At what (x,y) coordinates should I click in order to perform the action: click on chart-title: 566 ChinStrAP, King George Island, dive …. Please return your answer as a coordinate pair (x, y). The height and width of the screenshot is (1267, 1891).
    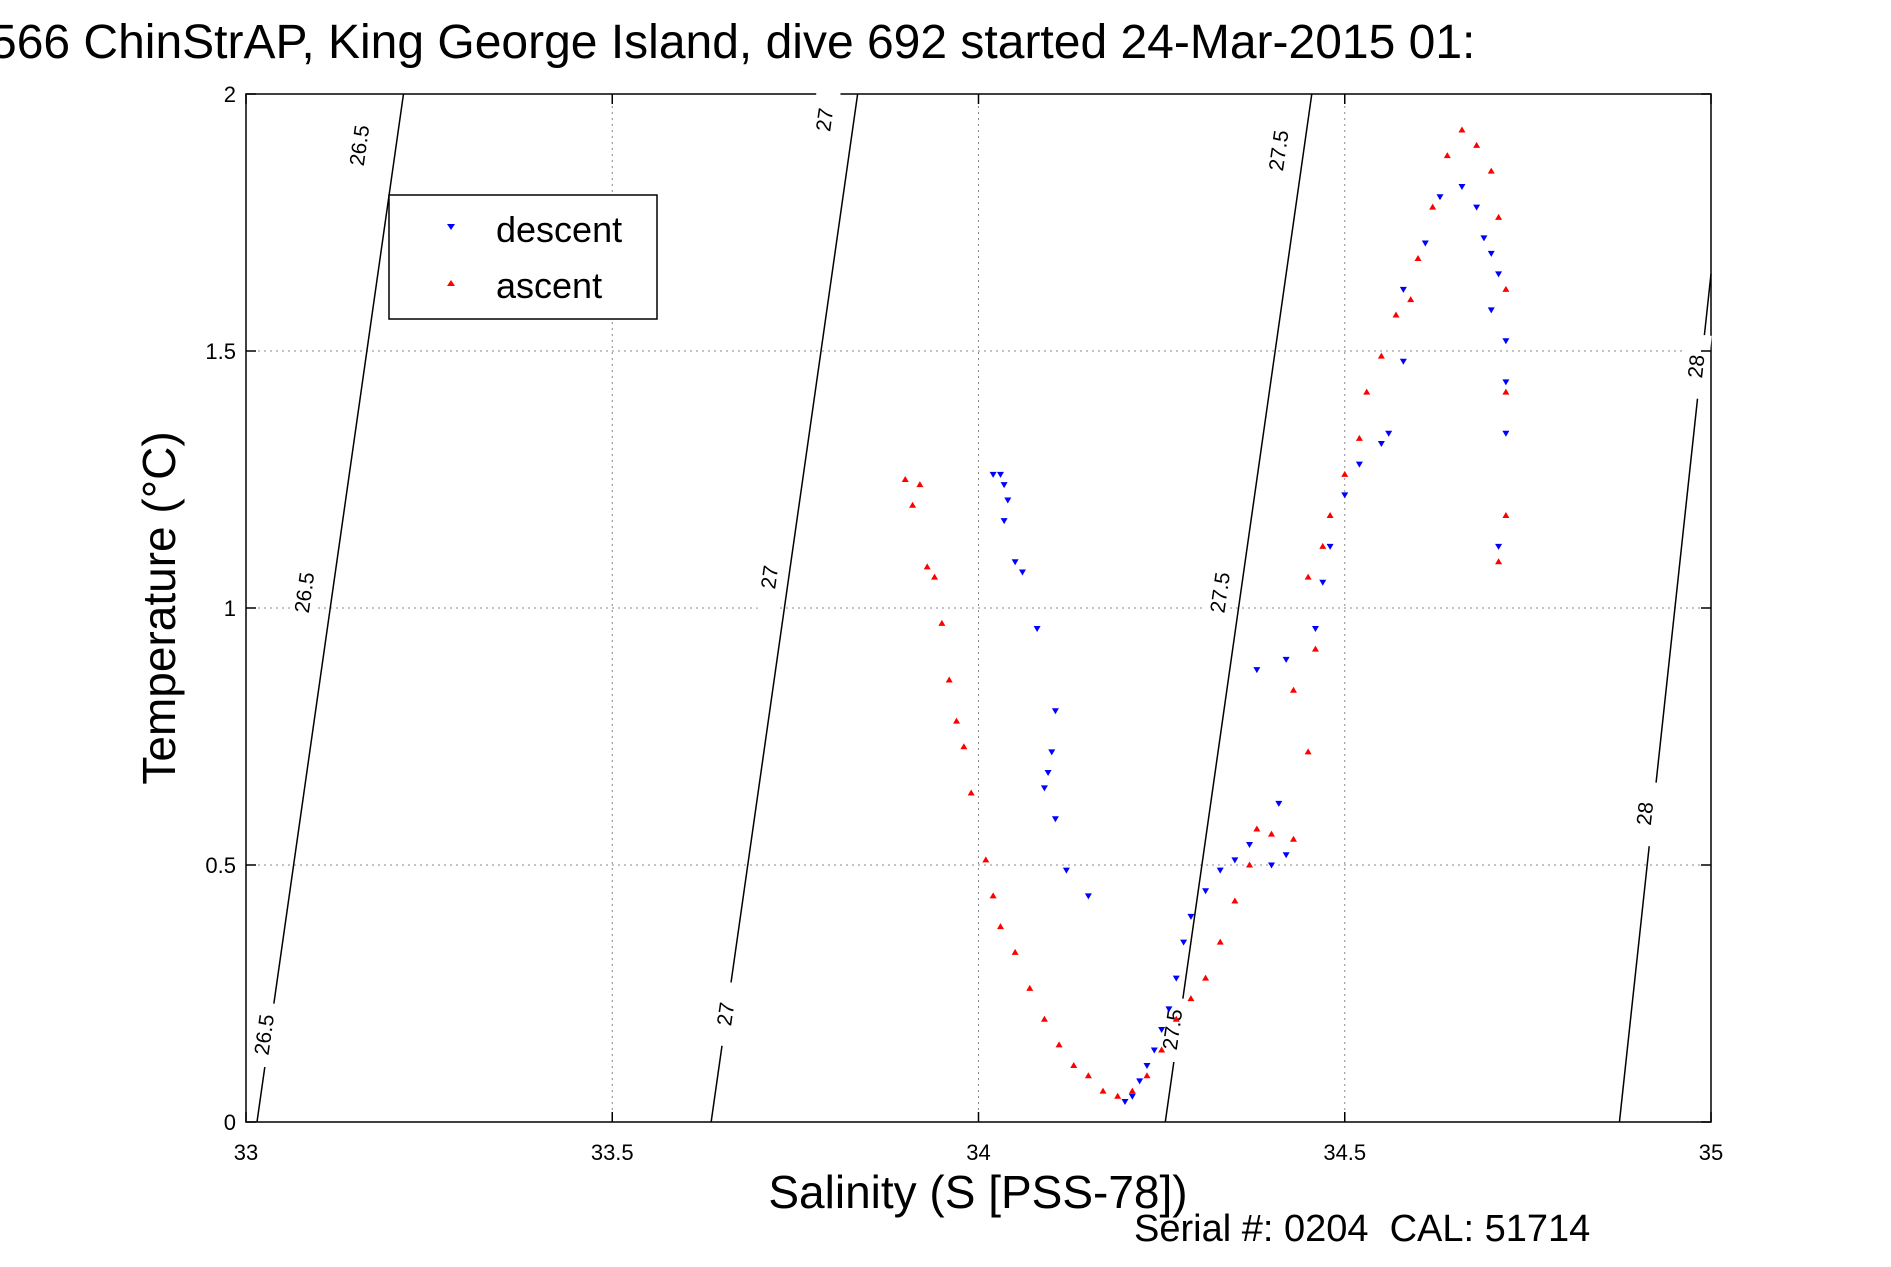
    Looking at the image, I should click on (737, 42).